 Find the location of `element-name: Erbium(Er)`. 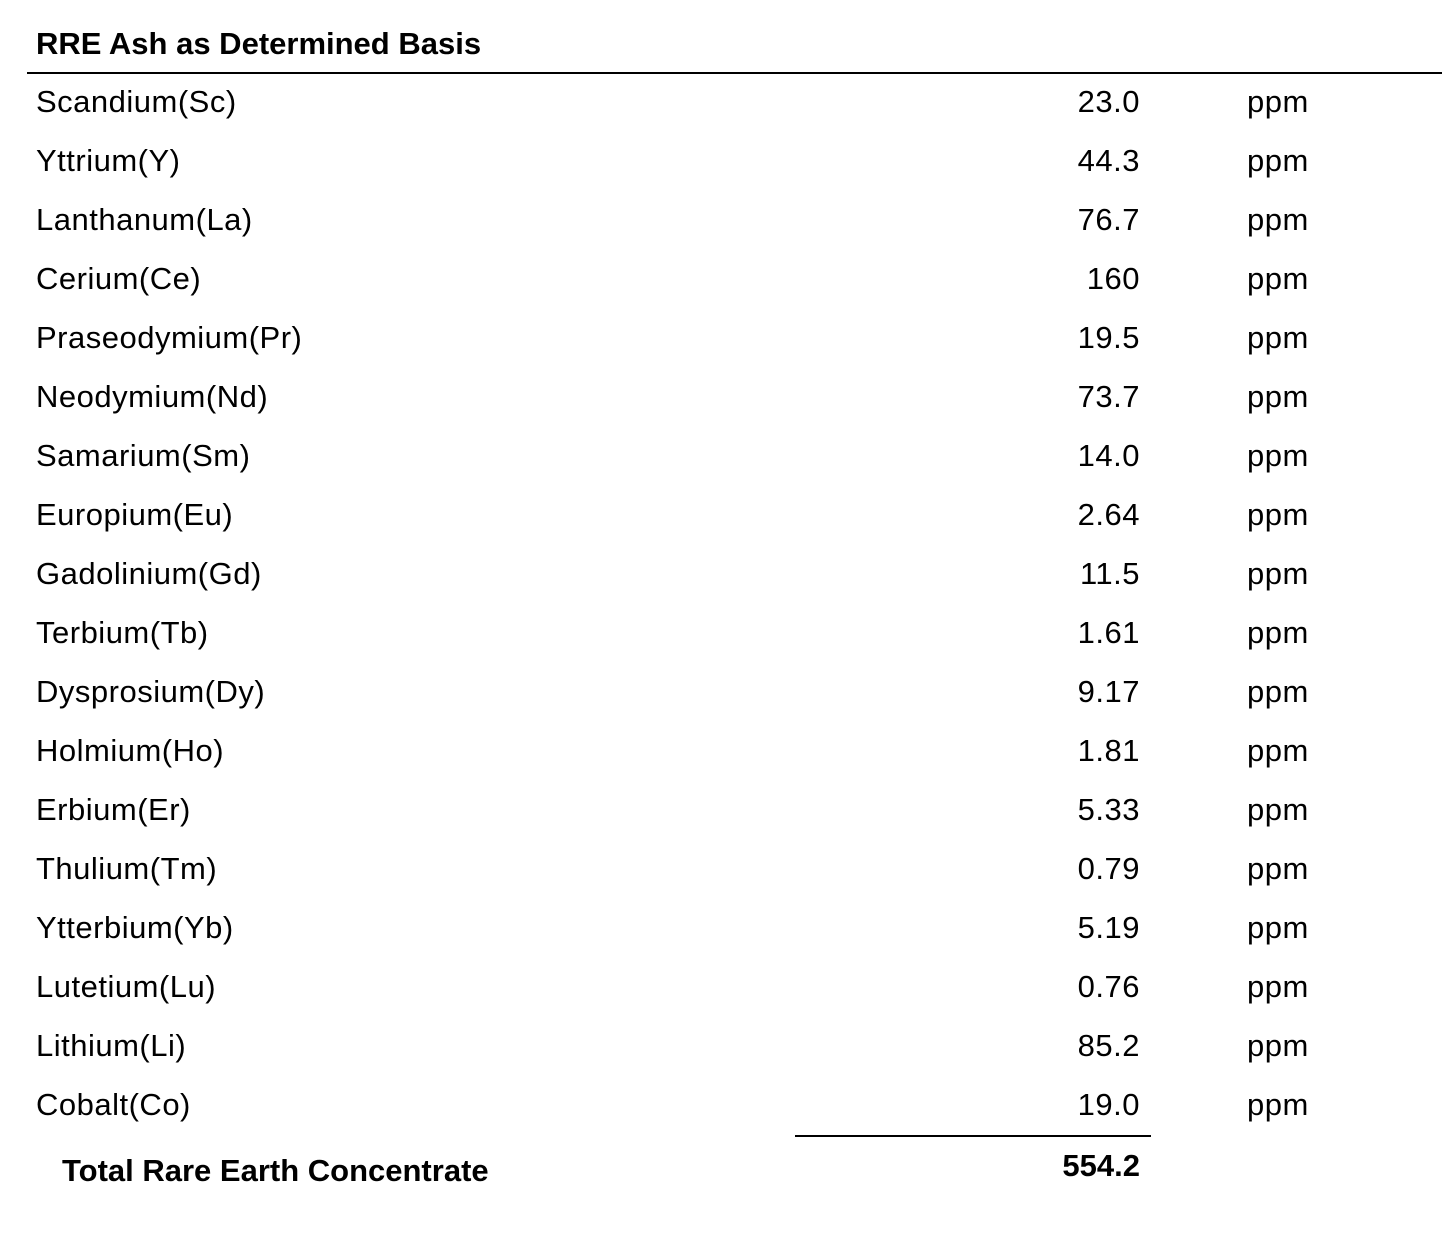

element-name: Erbium(Er) is located at coordinates (113, 809).